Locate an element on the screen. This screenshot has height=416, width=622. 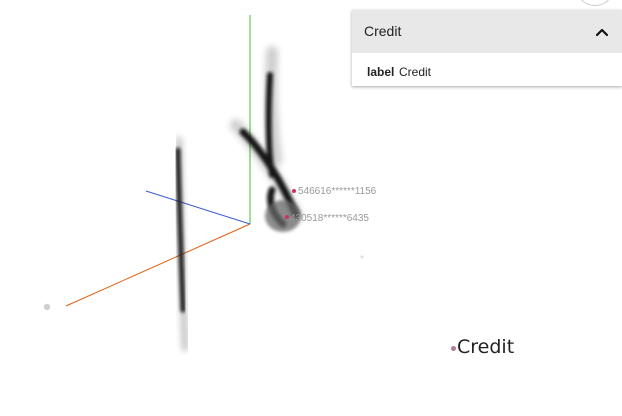
z-axis-line is located at coordinates (198, 207).